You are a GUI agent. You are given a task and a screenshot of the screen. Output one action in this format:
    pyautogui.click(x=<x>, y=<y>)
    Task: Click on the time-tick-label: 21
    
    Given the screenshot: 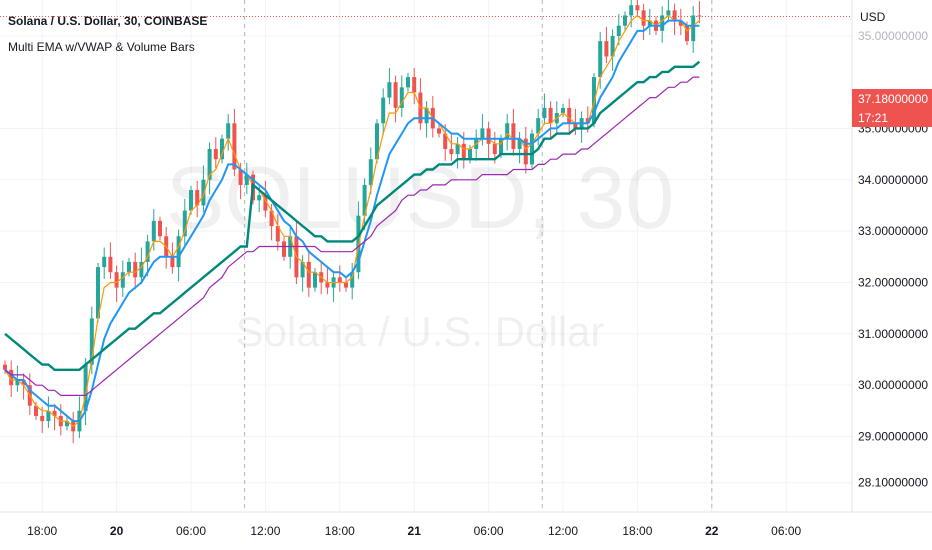 What is the action you would take?
    pyautogui.click(x=415, y=531)
    